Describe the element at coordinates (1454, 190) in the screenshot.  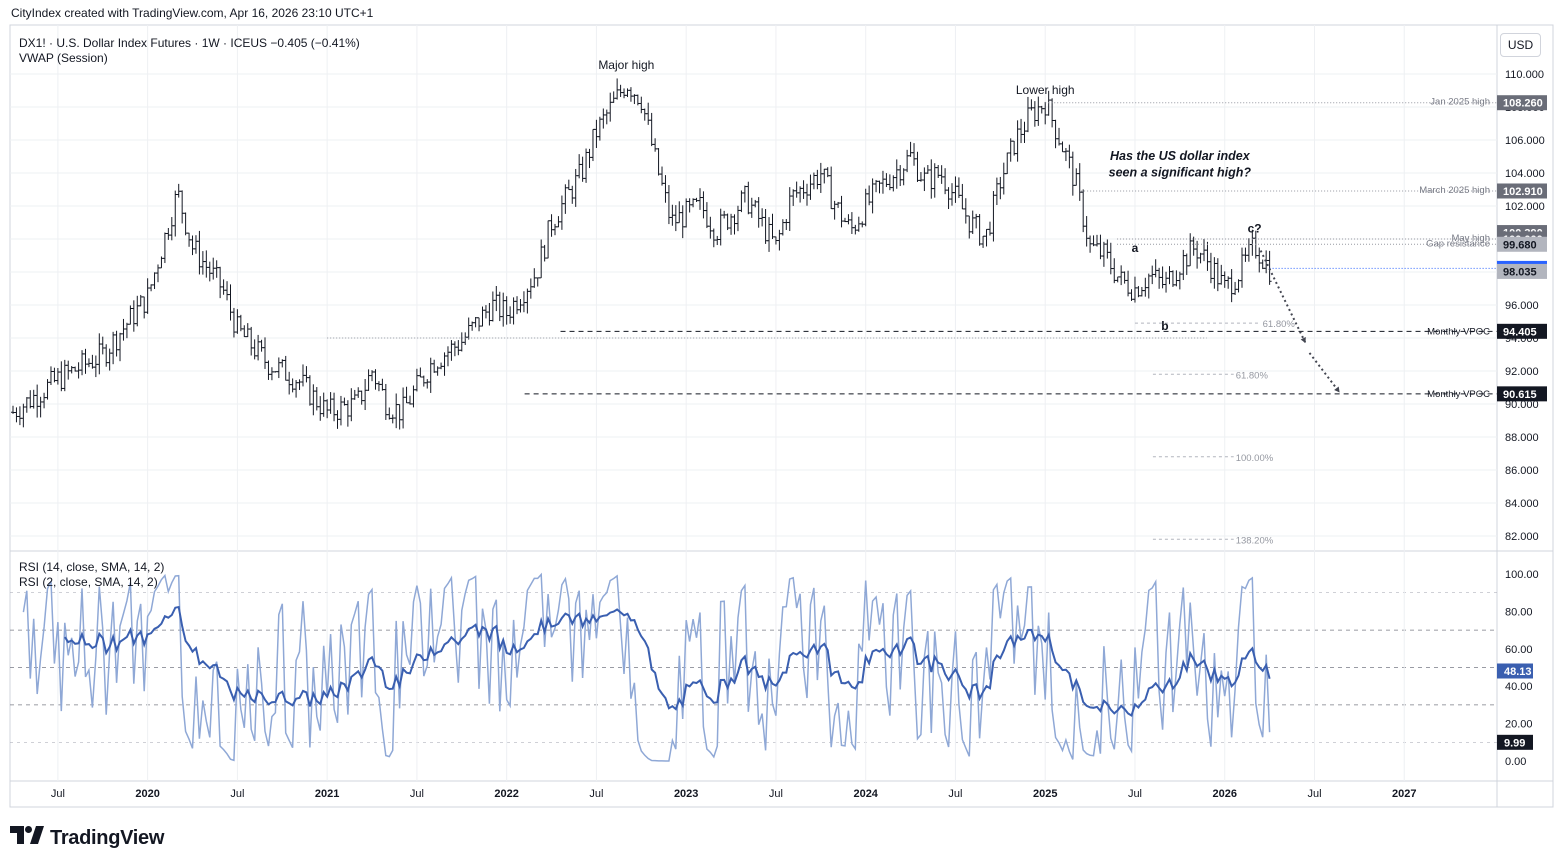
I see `level-label: March 2025 high` at that location.